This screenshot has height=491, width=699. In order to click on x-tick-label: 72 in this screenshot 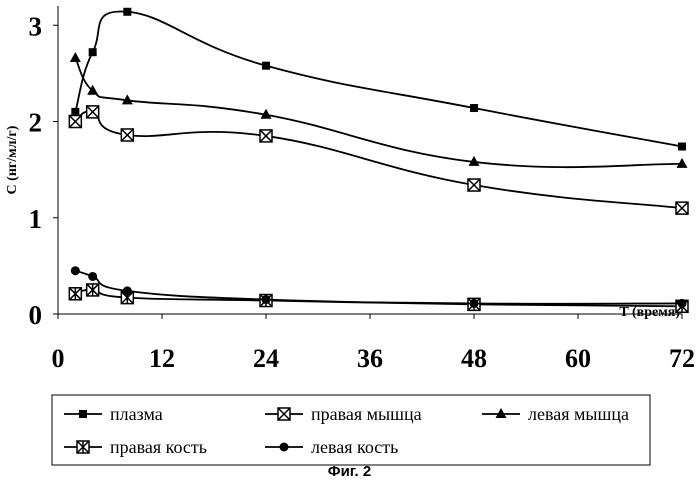, I will do `click(682, 358)`.